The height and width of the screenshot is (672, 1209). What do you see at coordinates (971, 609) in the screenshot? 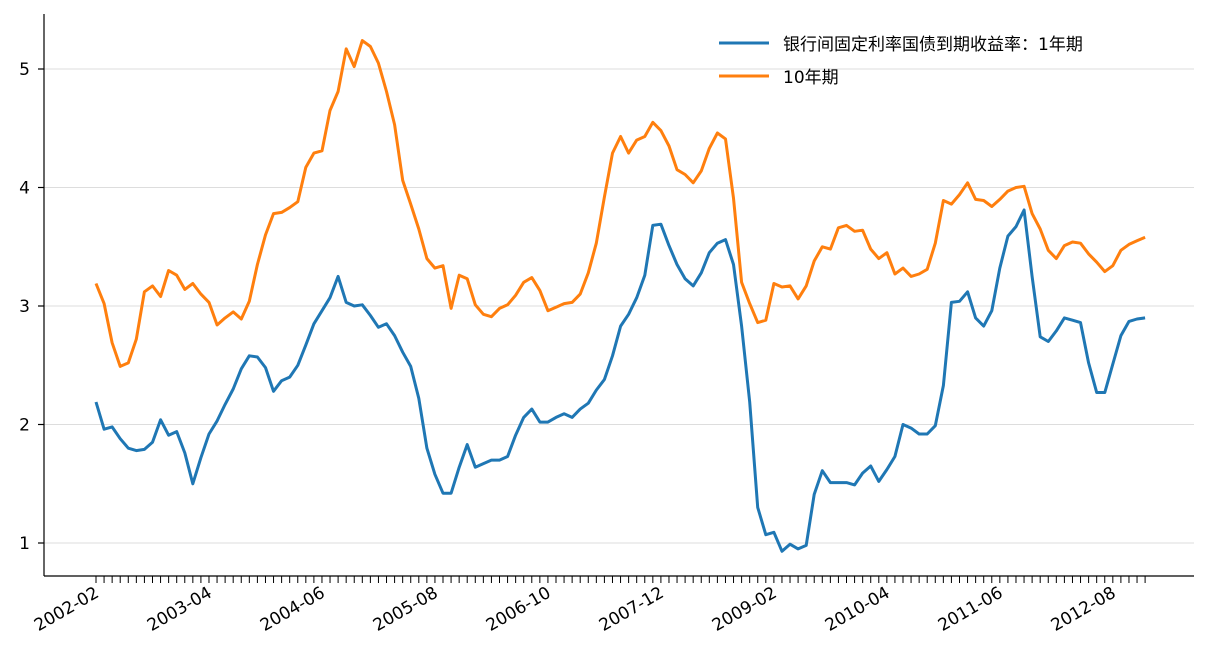
I see `x-tick-label-2011-06: 2011-06` at bounding box center [971, 609].